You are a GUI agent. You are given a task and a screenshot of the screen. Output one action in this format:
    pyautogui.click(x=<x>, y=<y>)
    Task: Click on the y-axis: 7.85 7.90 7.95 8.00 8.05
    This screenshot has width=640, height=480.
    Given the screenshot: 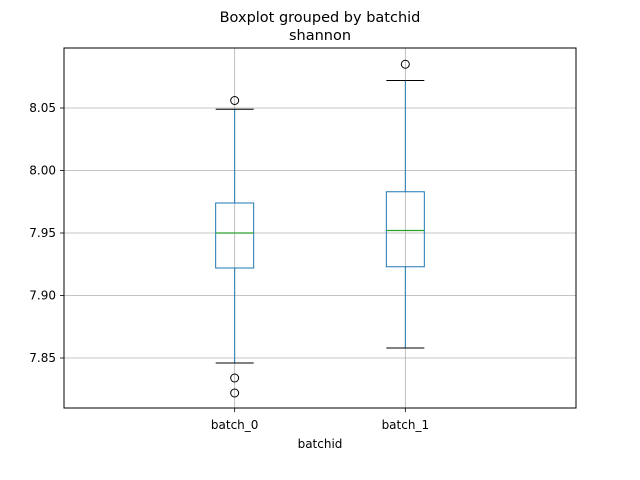 What is the action you would take?
    pyautogui.click(x=46, y=233)
    